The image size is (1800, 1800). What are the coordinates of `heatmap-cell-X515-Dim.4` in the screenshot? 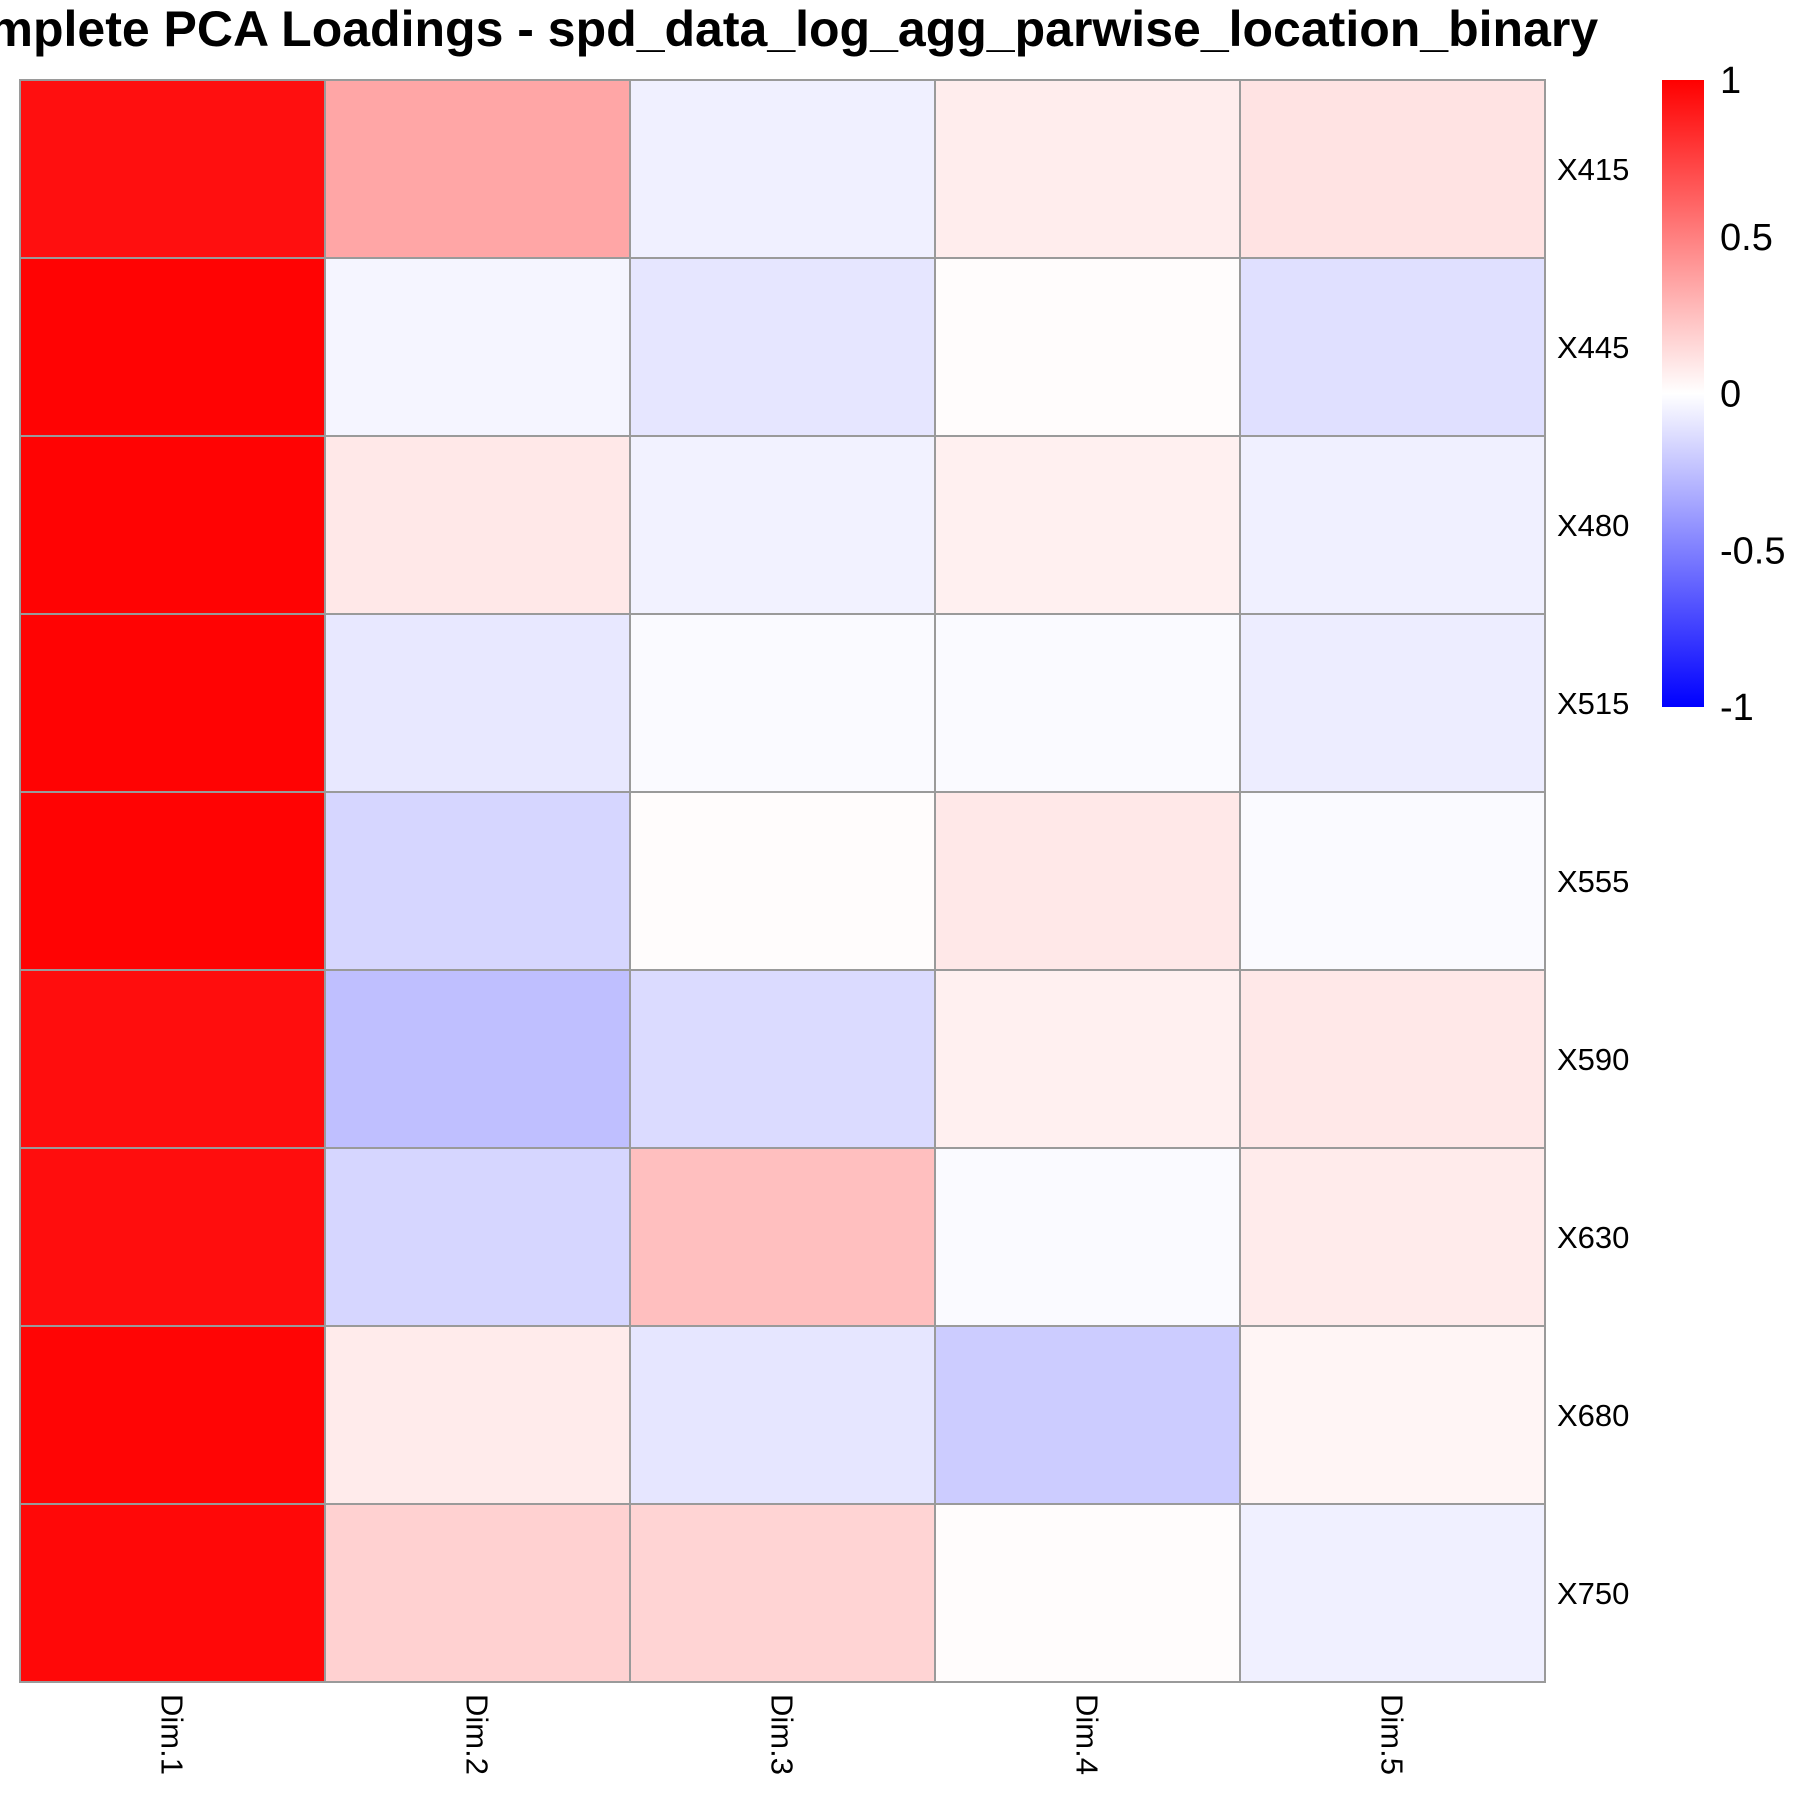 It's located at (1087, 703).